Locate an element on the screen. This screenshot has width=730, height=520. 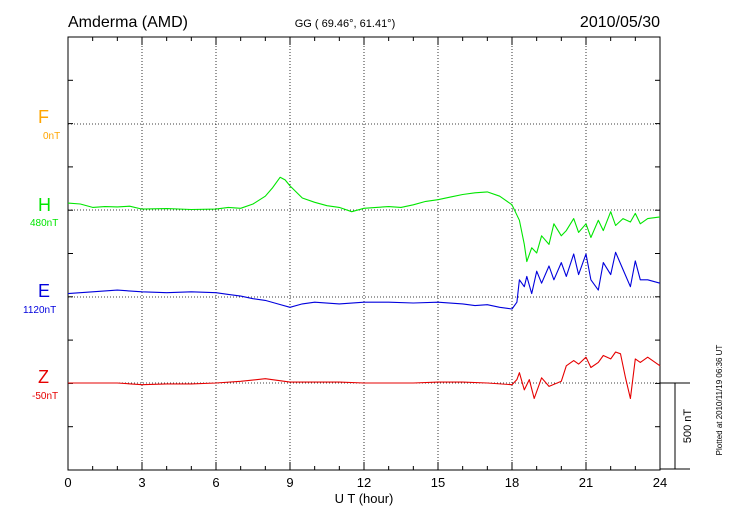
scale-bar-label: 500 nT is located at coordinates (688, 426).